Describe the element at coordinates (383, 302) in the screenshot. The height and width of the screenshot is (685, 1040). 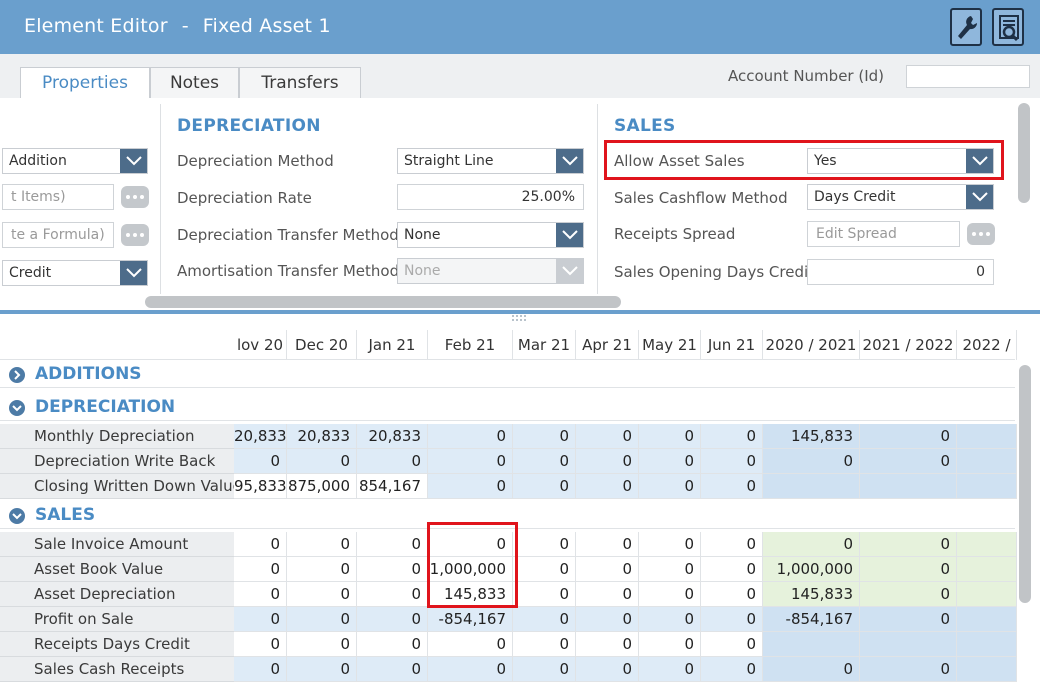
I see `properties-horizontal-scrollbar` at that location.